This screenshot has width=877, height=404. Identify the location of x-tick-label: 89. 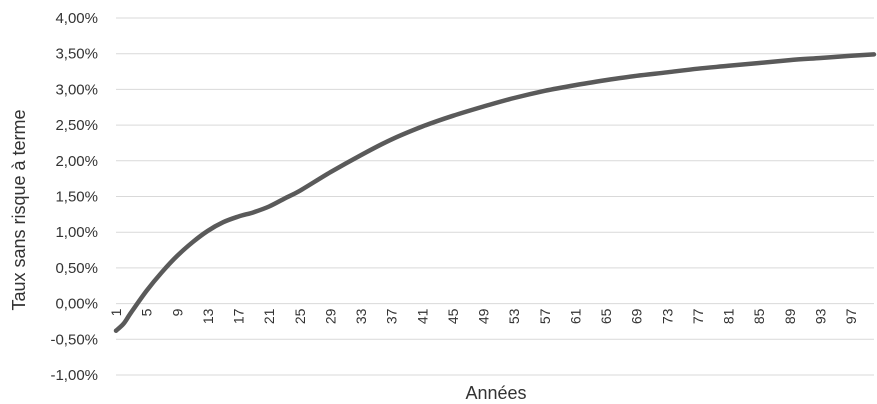
(790, 316).